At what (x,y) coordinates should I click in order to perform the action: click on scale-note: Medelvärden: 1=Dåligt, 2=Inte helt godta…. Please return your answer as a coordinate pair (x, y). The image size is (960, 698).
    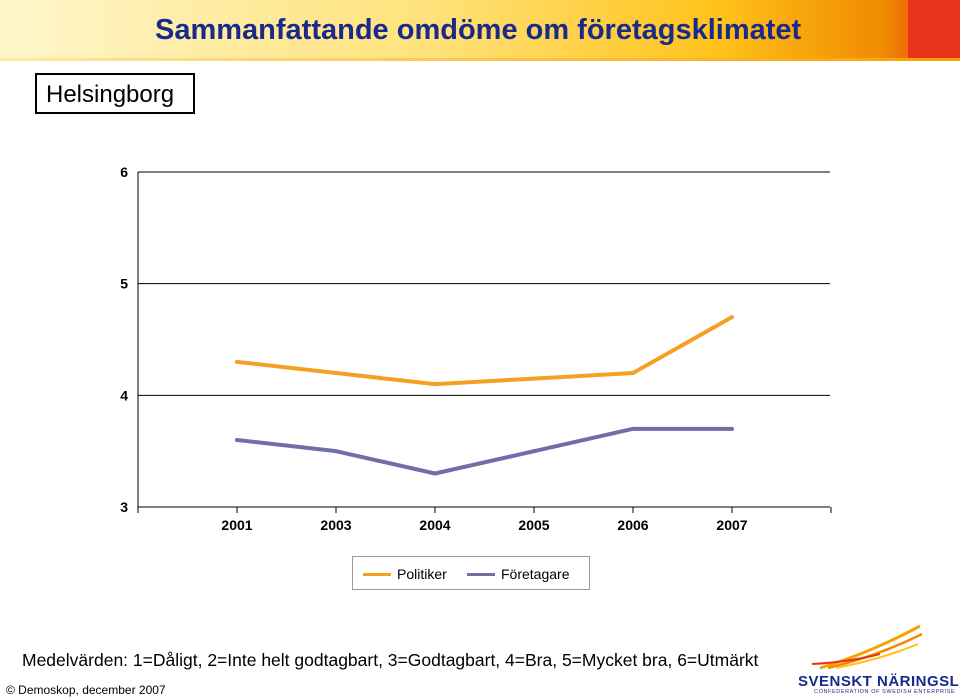
    Looking at the image, I should click on (390, 660).